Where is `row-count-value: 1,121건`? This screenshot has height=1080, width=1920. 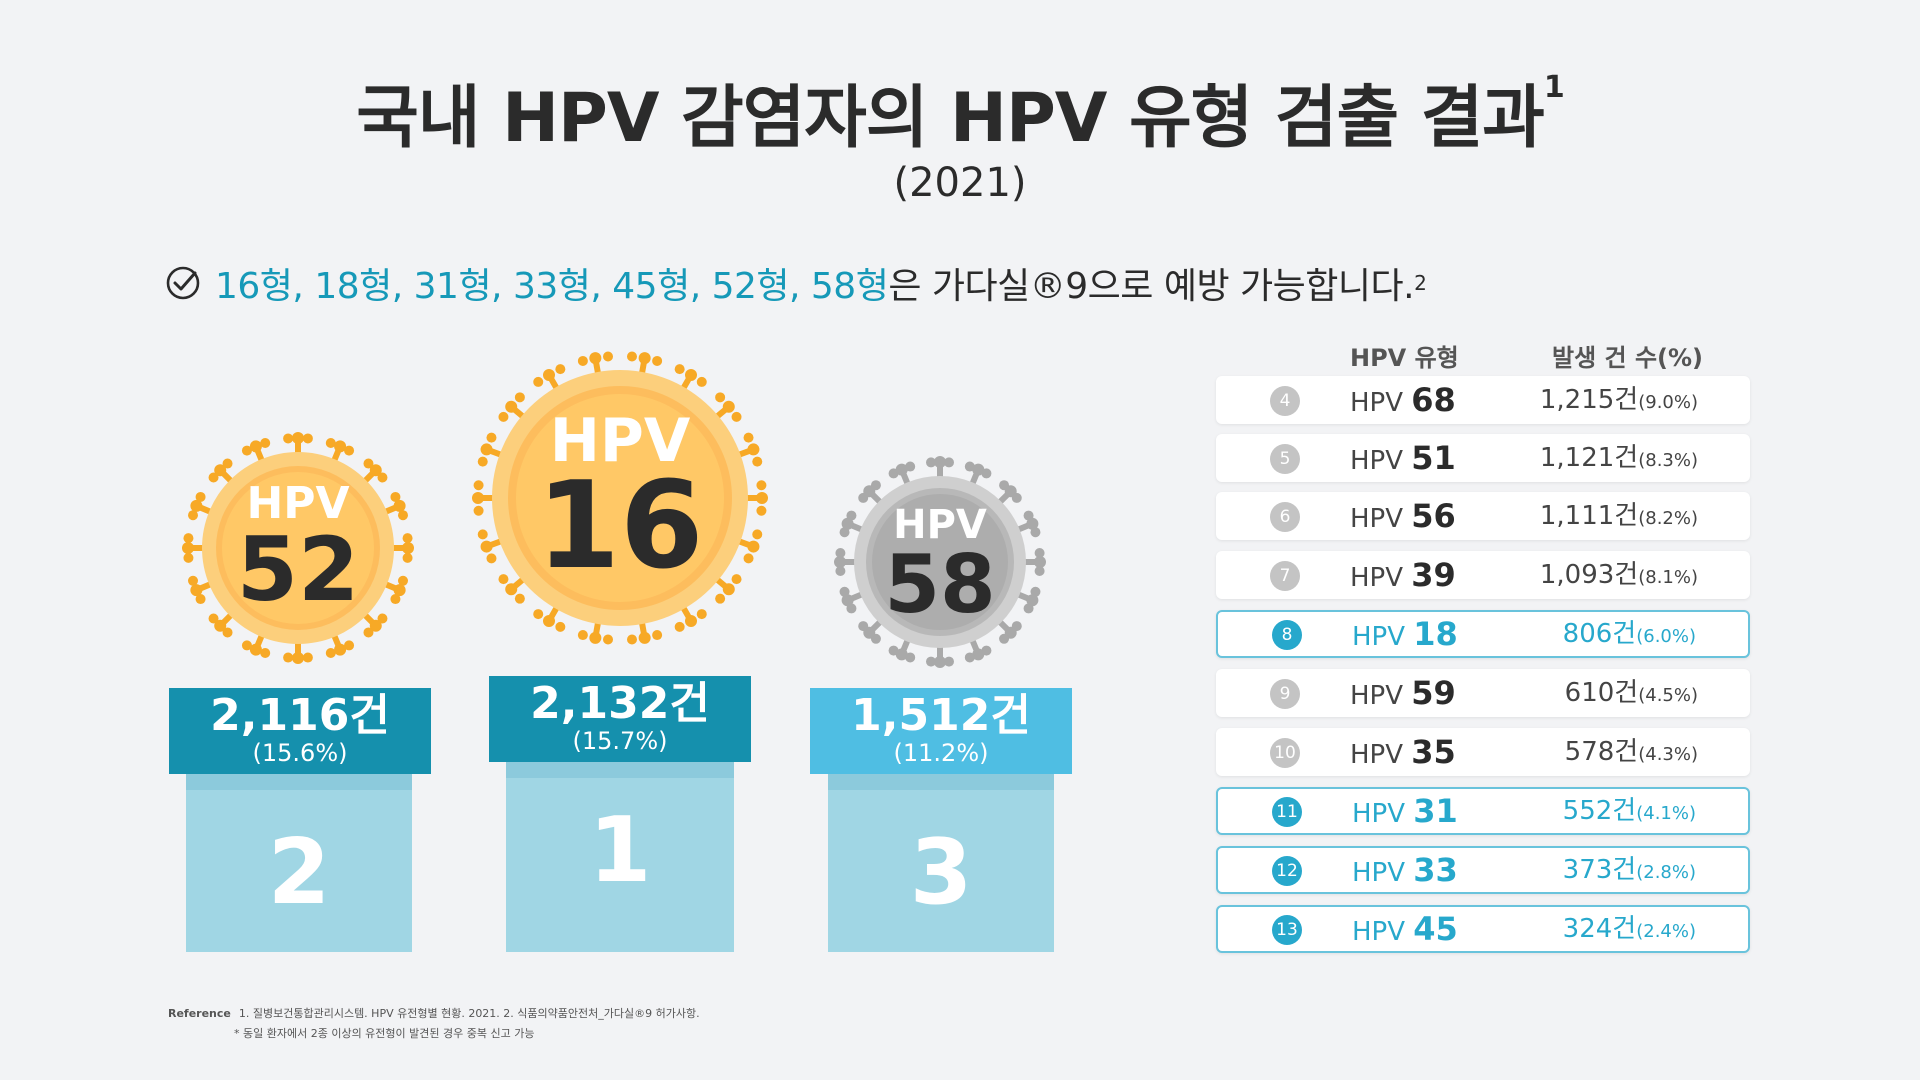 row-count-value: 1,121건 is located at coordinates (1589, 458).